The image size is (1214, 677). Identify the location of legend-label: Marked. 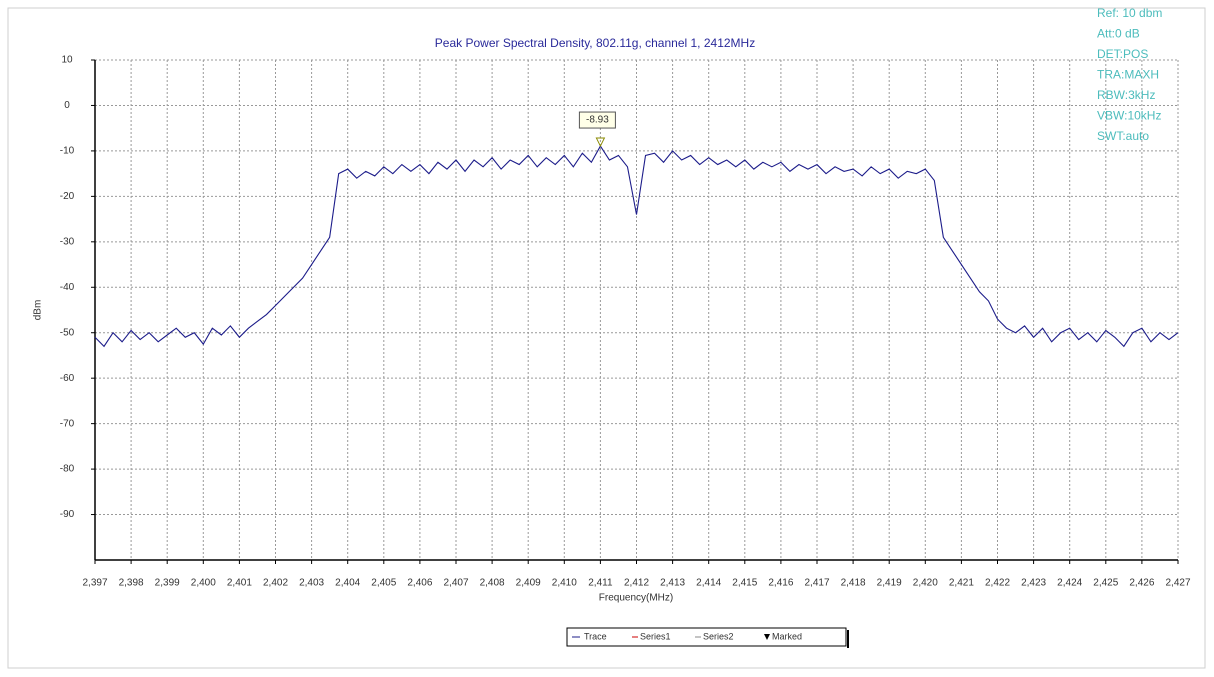
(787, 636).